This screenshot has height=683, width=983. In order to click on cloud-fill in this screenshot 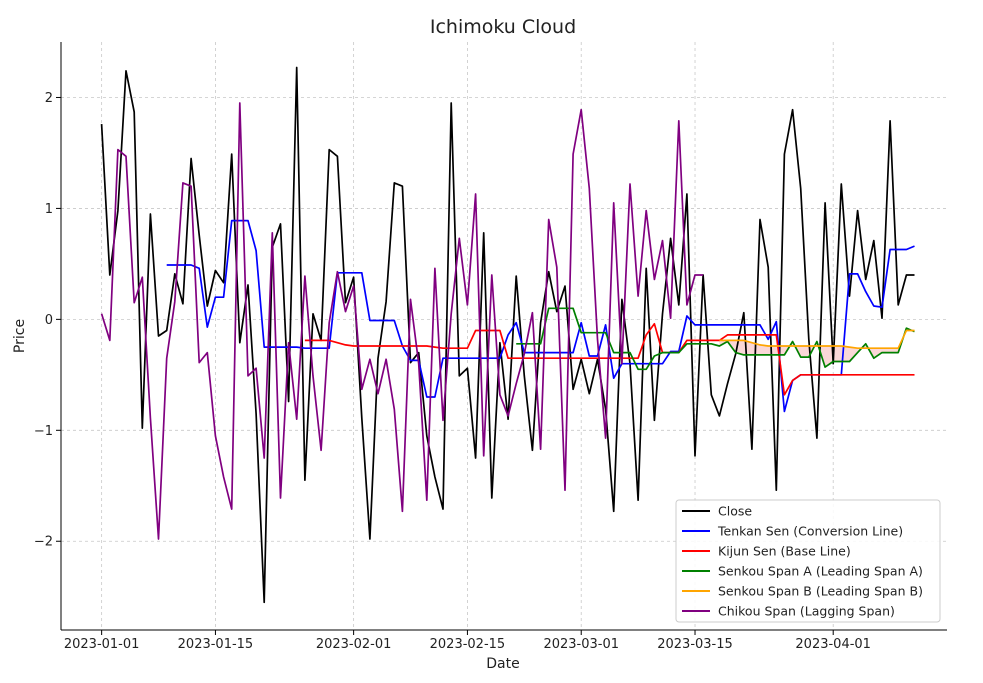, I will do `click(817, 348)`.